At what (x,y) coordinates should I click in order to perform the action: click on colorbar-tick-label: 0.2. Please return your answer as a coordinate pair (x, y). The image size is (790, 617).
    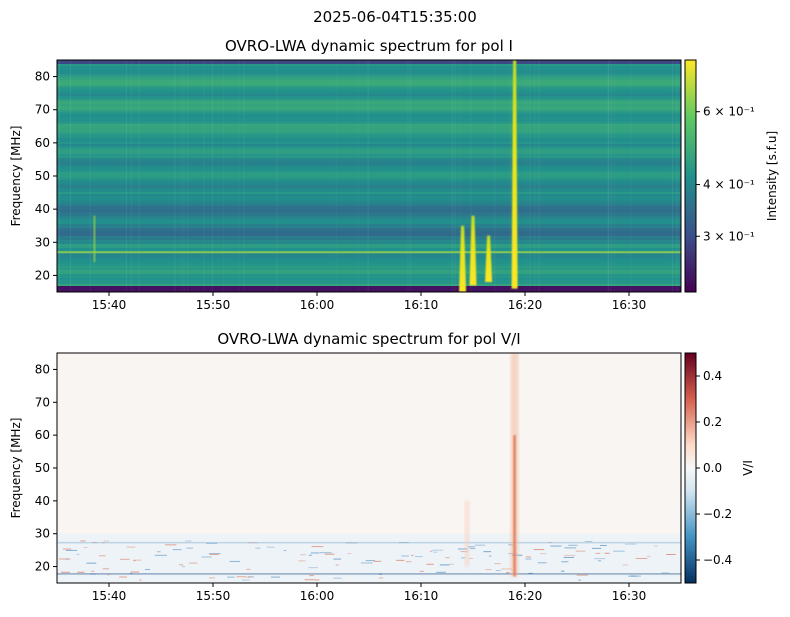
    Looking at the image, I should click on (712, 422).